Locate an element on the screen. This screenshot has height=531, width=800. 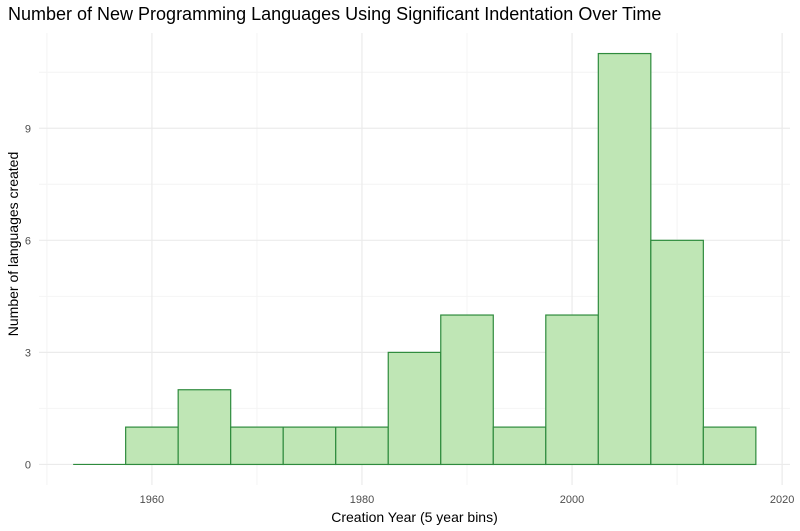
y-tick-label: 6 is located at coordinates (28, 241).